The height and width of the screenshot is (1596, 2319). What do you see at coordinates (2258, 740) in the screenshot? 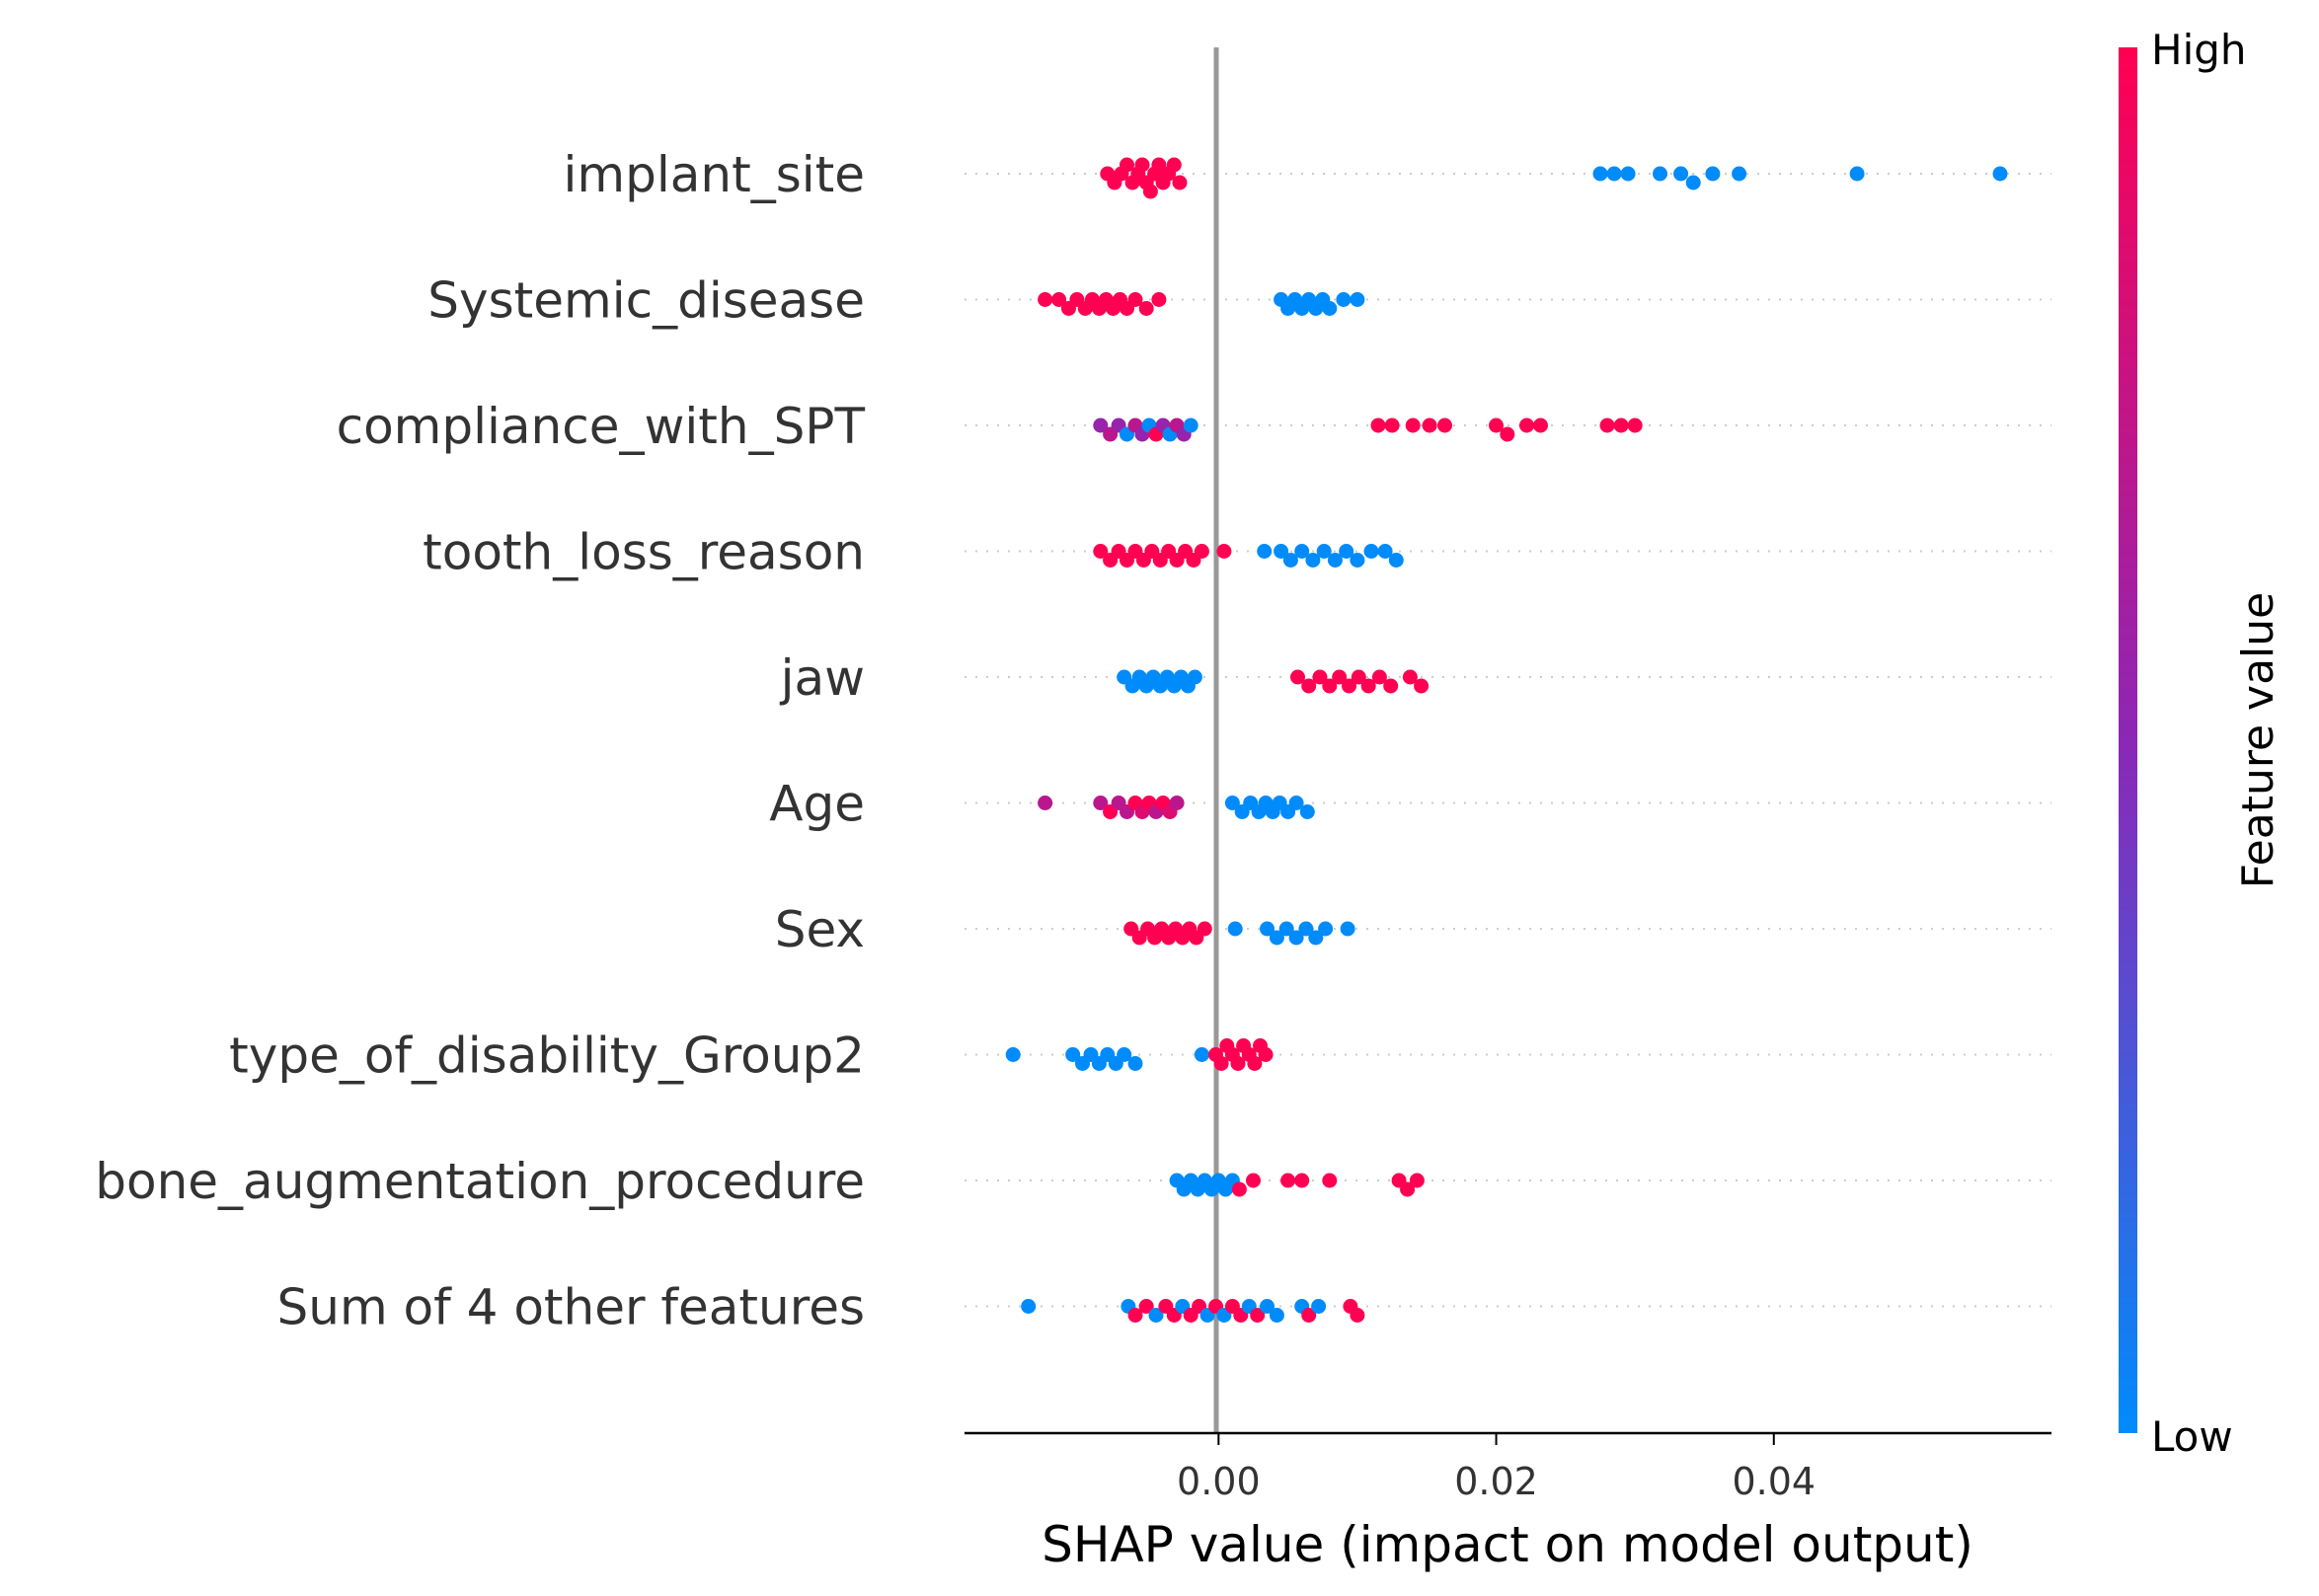
I see `colorbar-title: Feature value` at bounding box center [2258, 740].